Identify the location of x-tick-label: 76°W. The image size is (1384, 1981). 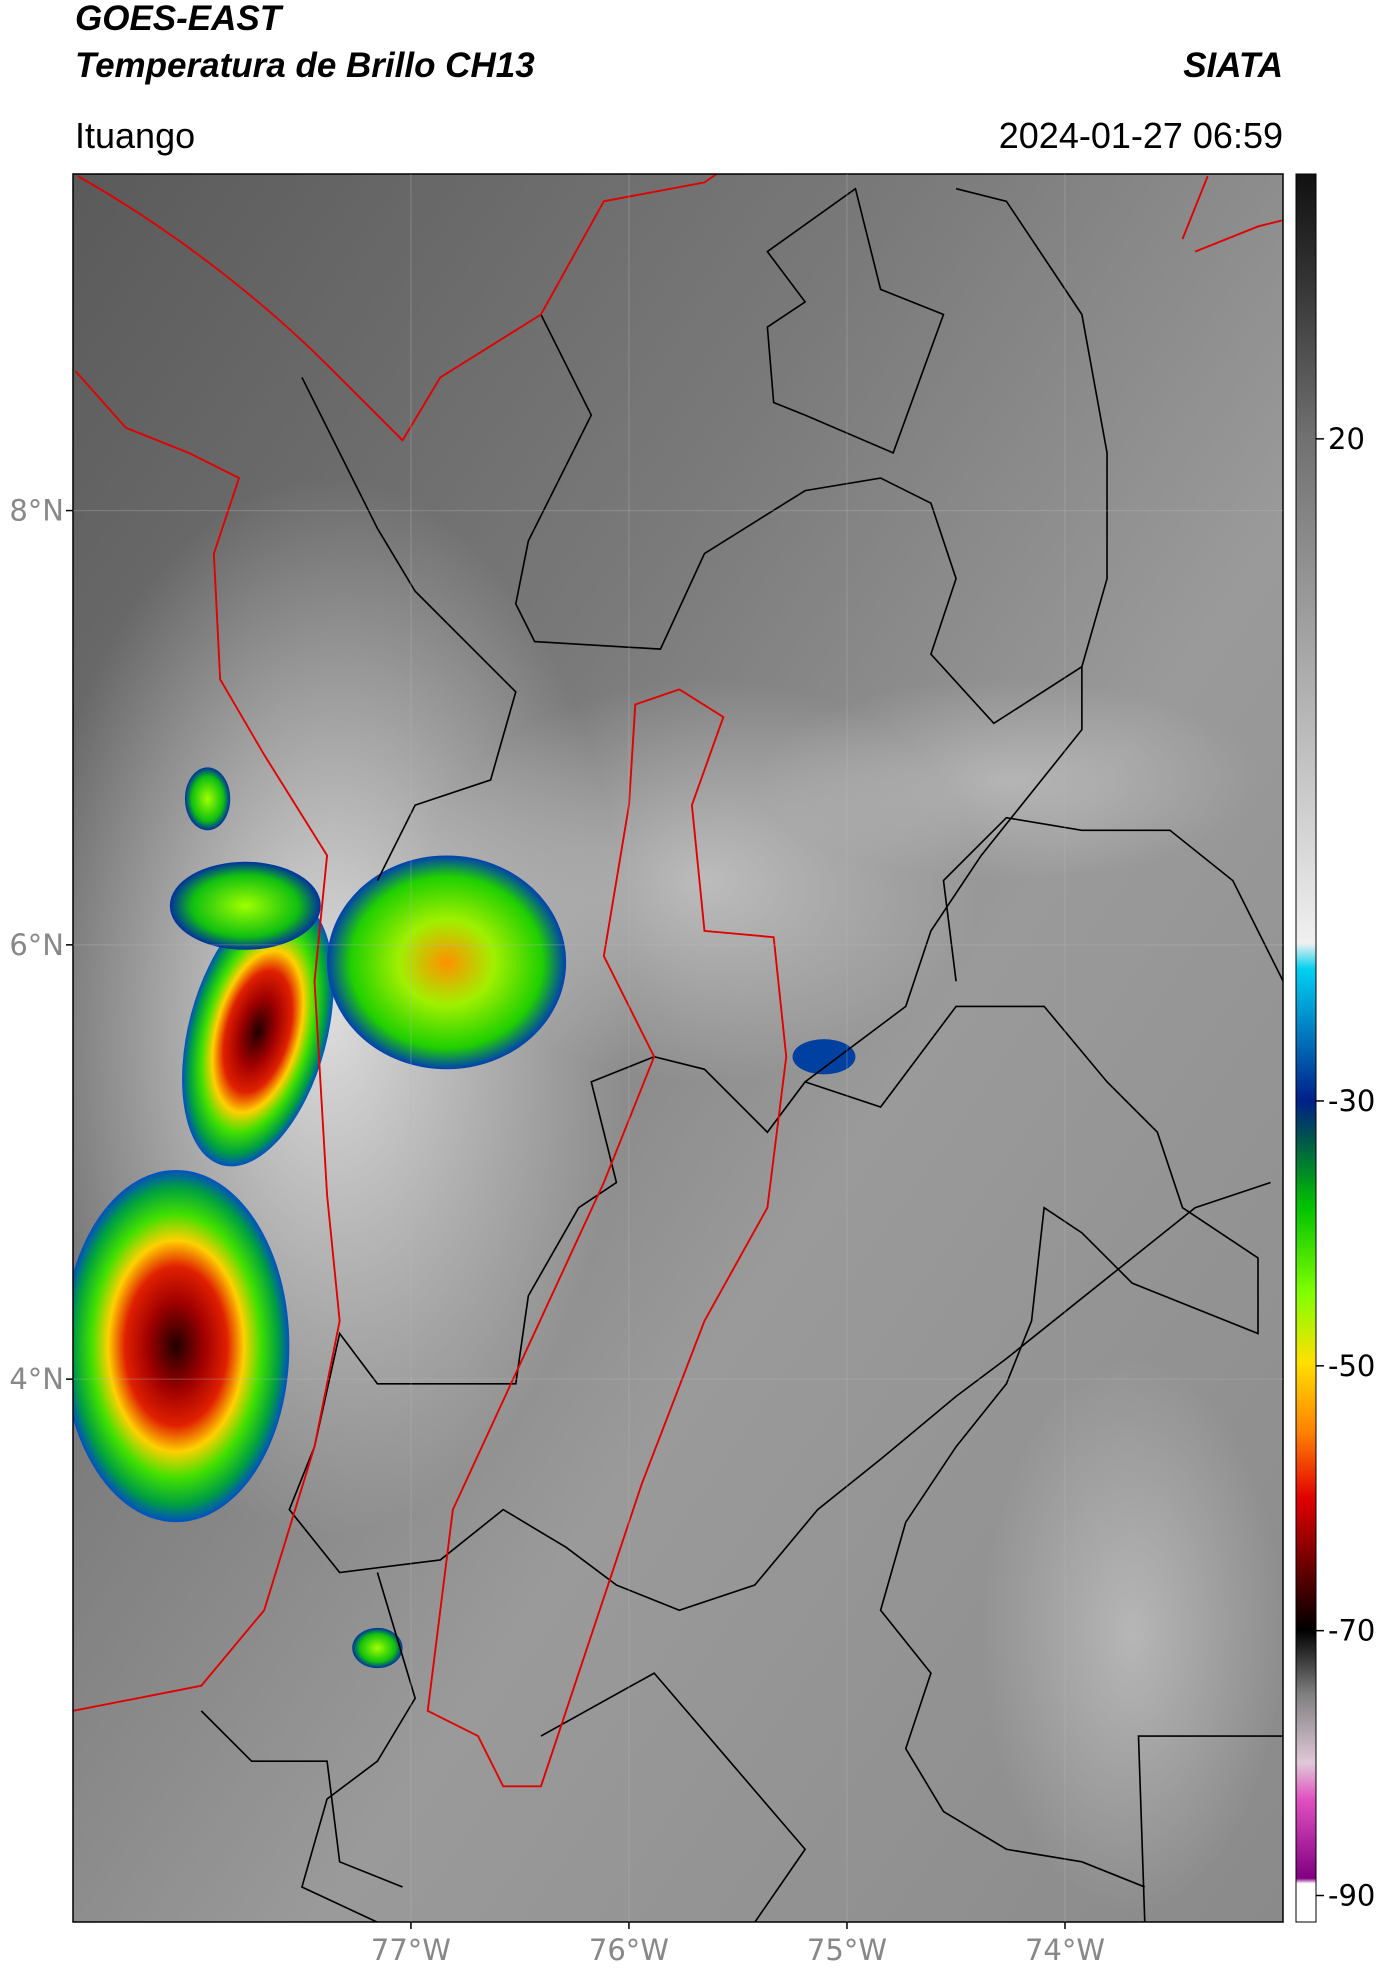
(629, 1950).